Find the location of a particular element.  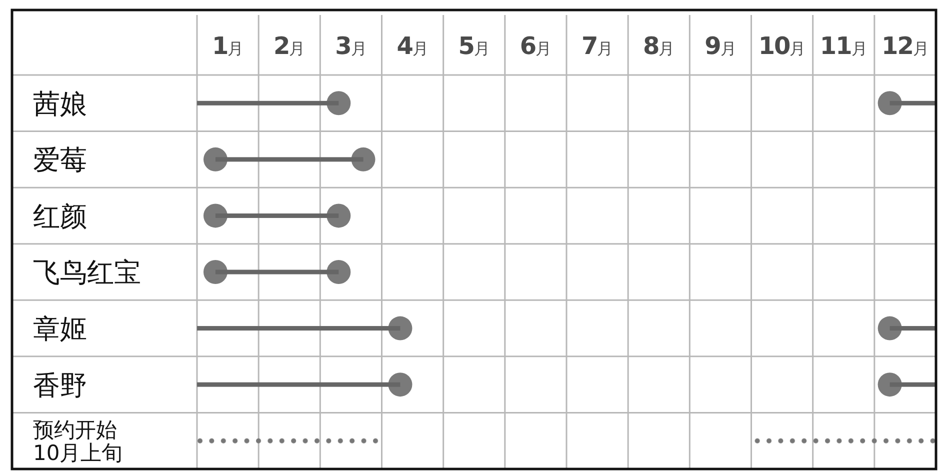

x-tick-label: 6月 is located at coordinates (536, 46).